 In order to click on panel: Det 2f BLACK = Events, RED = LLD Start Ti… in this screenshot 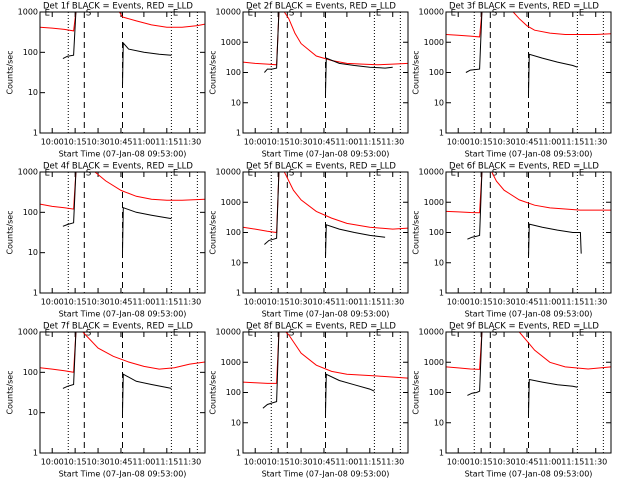, I will do `click(309, 80)`.